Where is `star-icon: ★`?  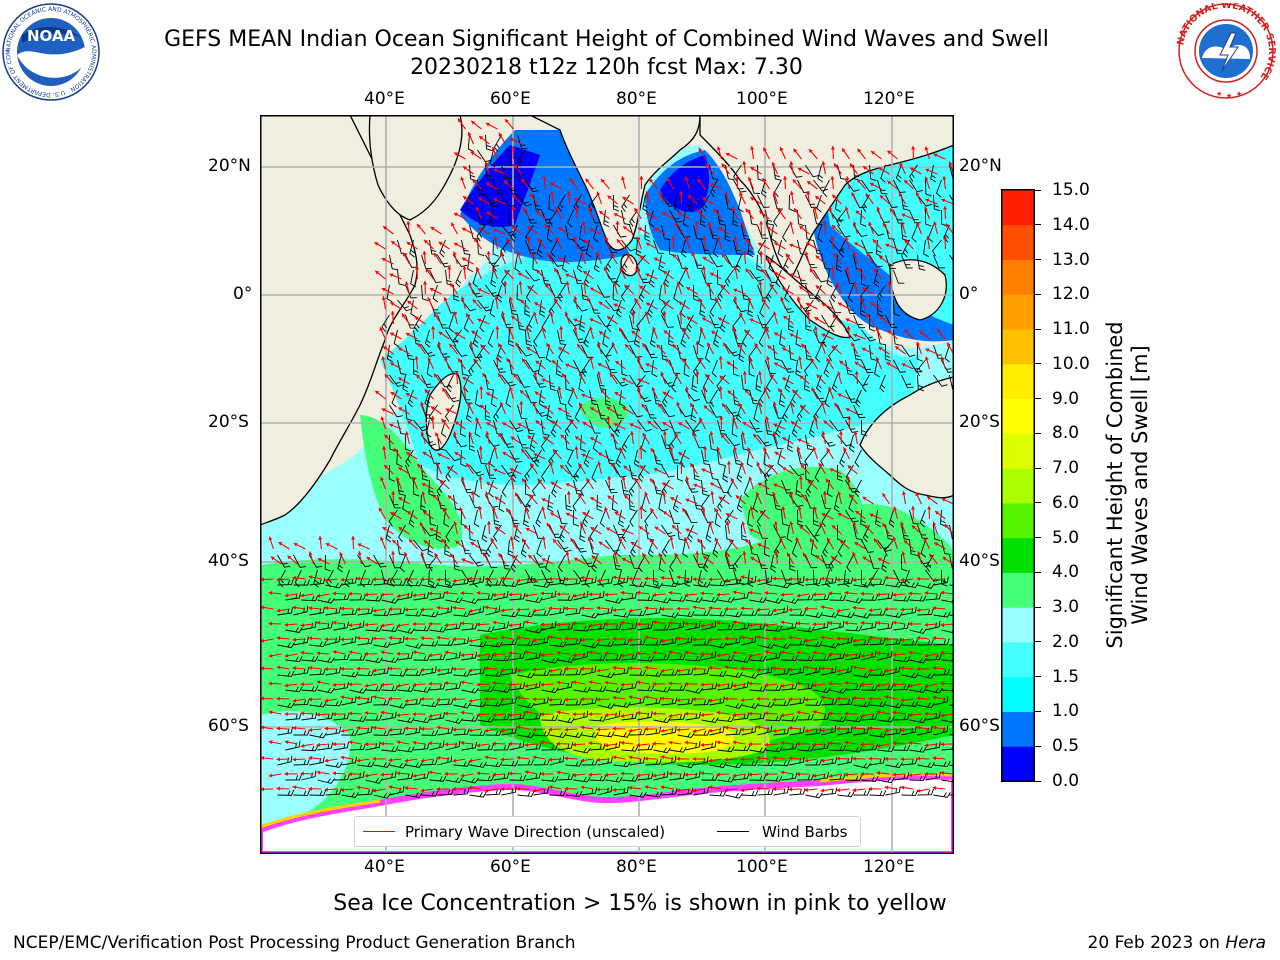 star-icon: ★ is located at coordinates (1219, 94).